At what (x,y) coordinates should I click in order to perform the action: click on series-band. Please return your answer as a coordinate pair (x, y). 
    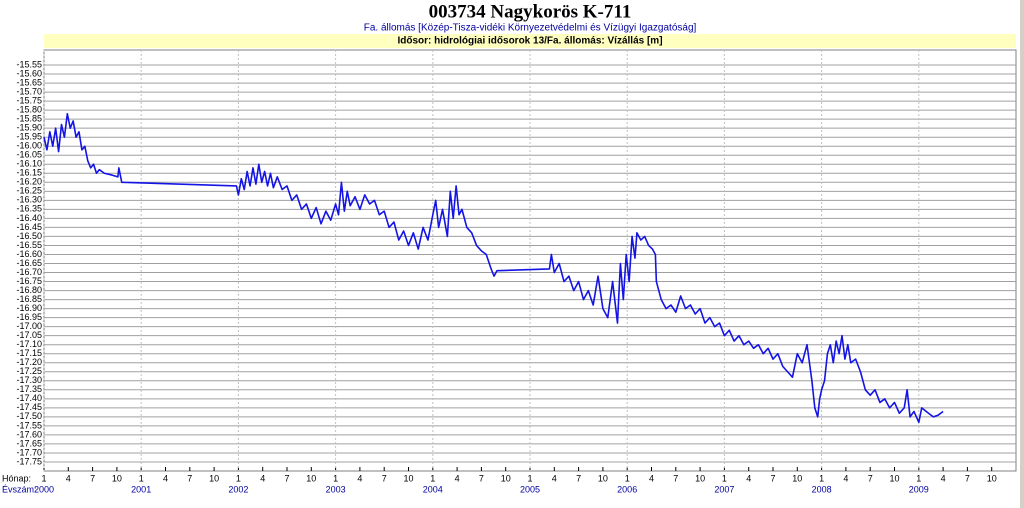
    Looking at the image, I should click on (530, 41).